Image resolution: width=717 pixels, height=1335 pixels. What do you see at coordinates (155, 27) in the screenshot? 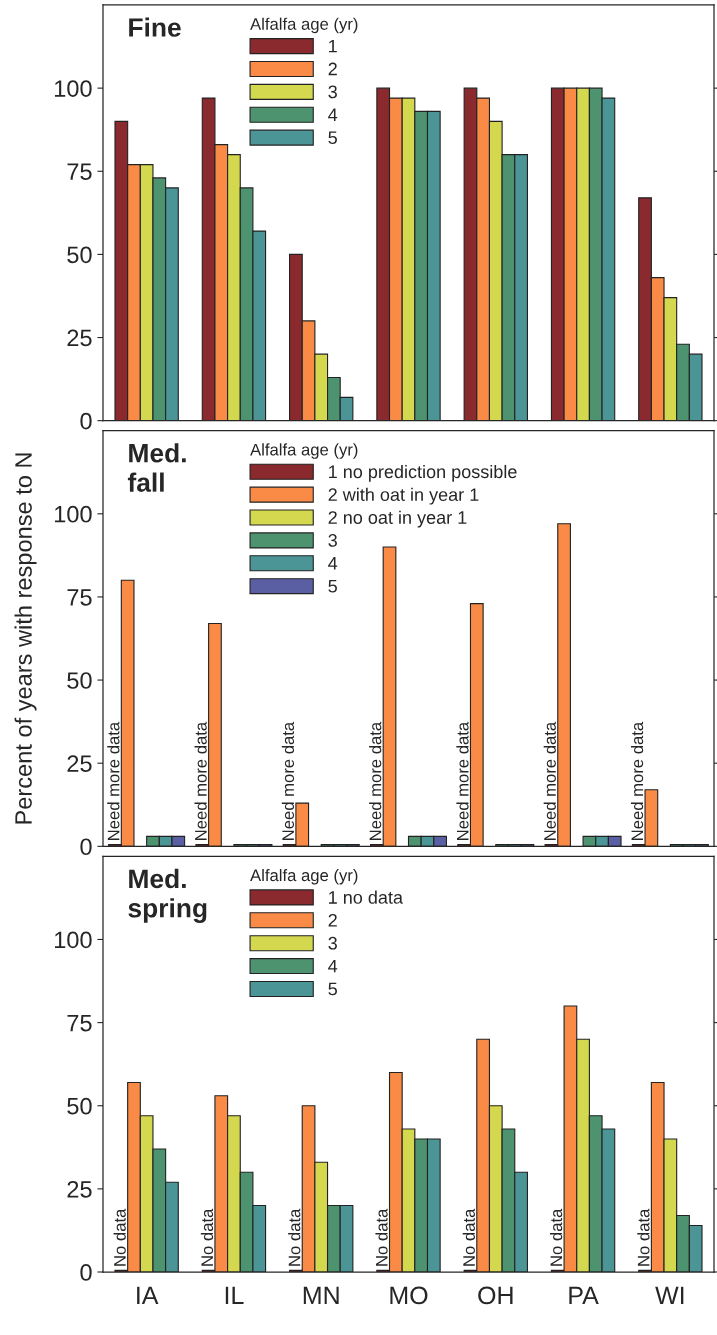
I see `chart-title: Fine` at bounding box center [155, 27].